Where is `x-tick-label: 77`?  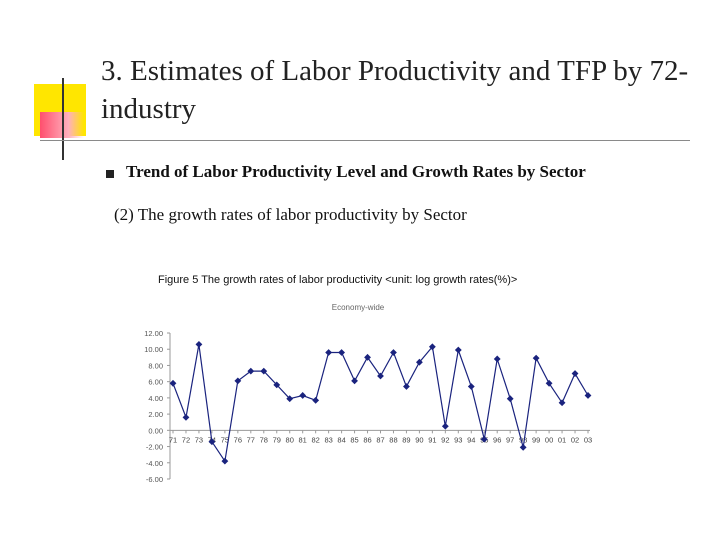
x-tick-label: 77 is located at coordinates (251, 439).